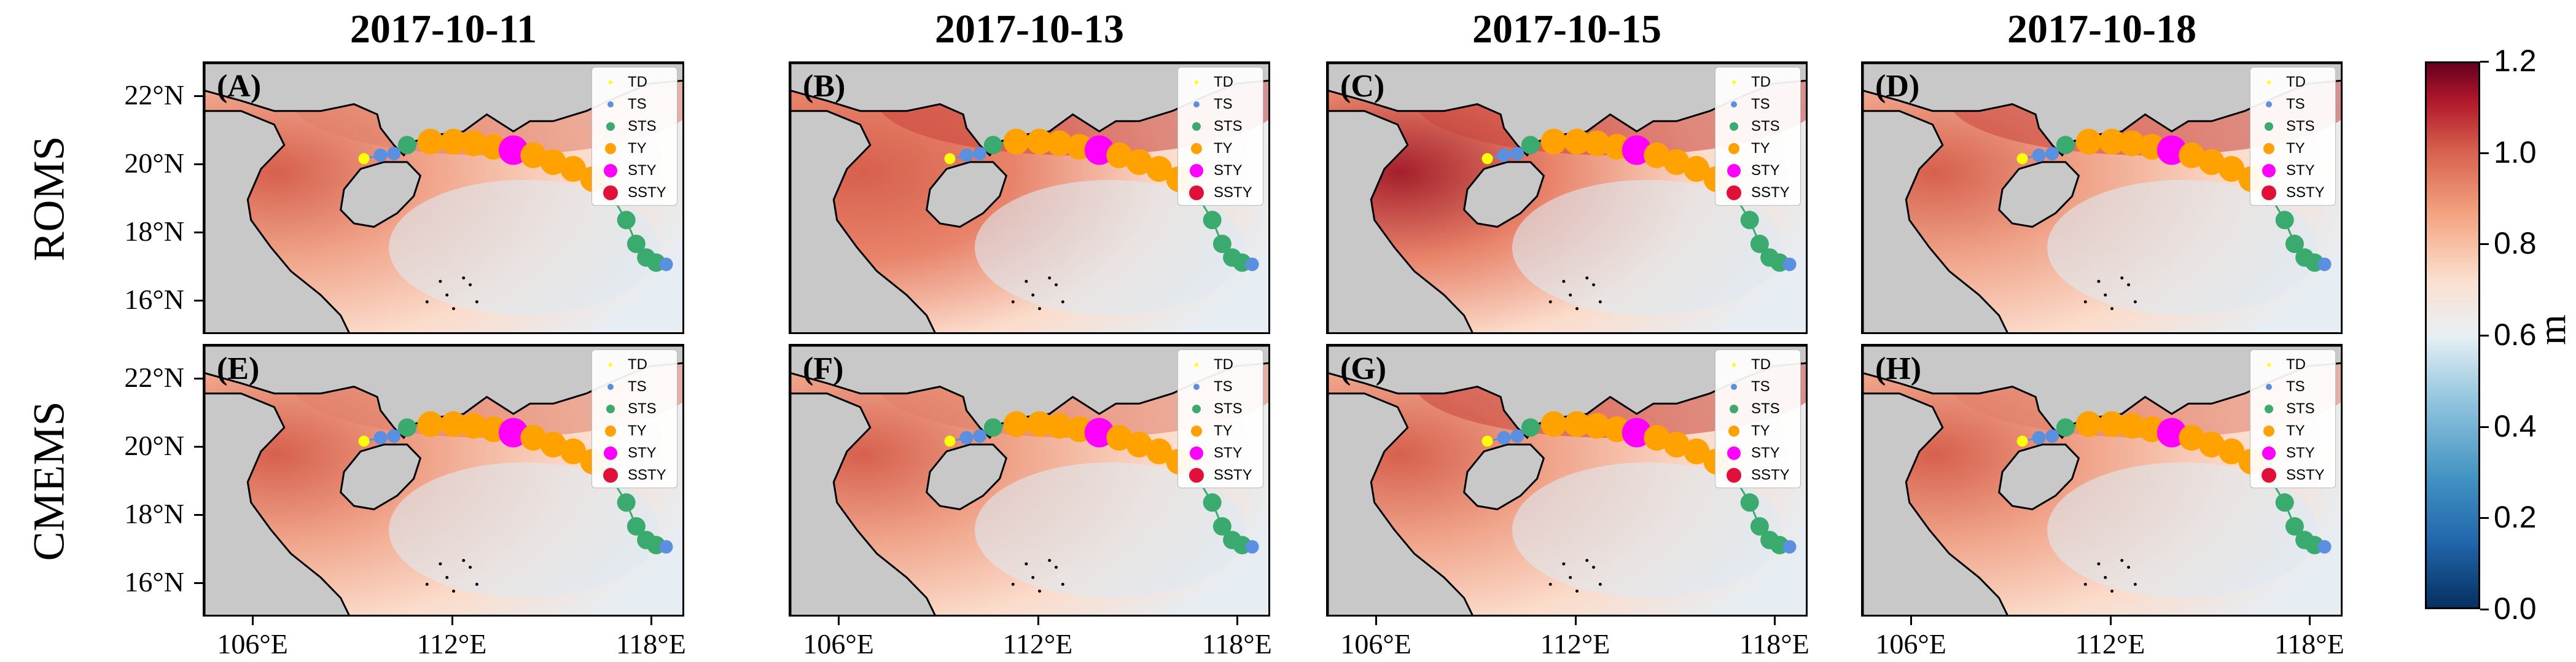 The height and width of the screenshot is (662, 2576). I want to click on map-canvas, so click(1029, 481).